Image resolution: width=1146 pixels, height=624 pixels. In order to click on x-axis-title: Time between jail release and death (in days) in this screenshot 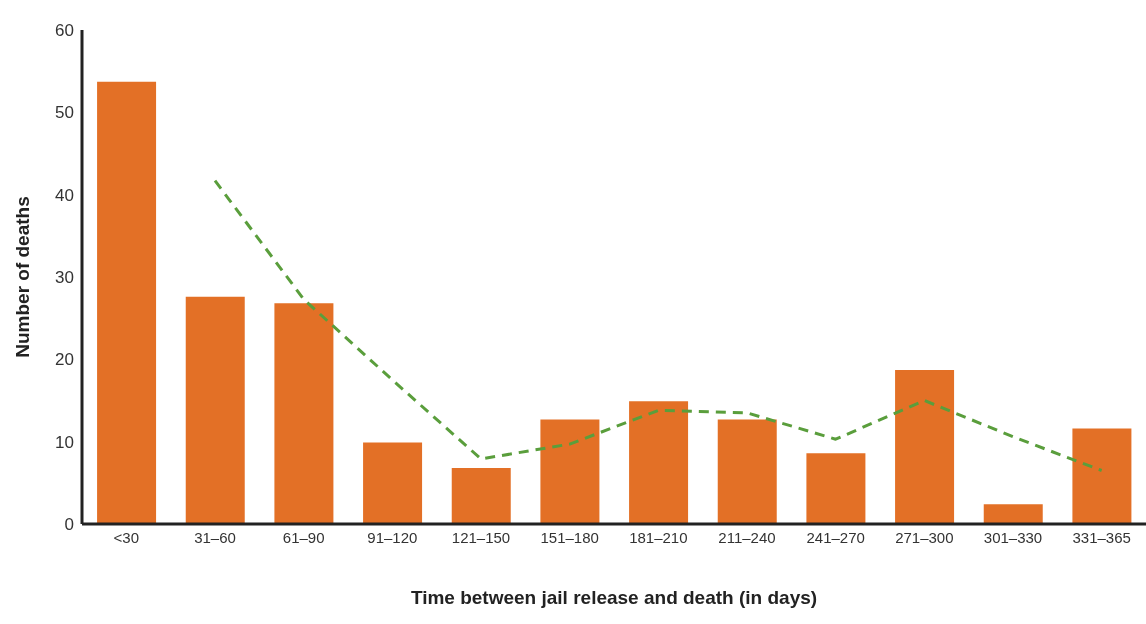, I will do `click(614, 597)`.